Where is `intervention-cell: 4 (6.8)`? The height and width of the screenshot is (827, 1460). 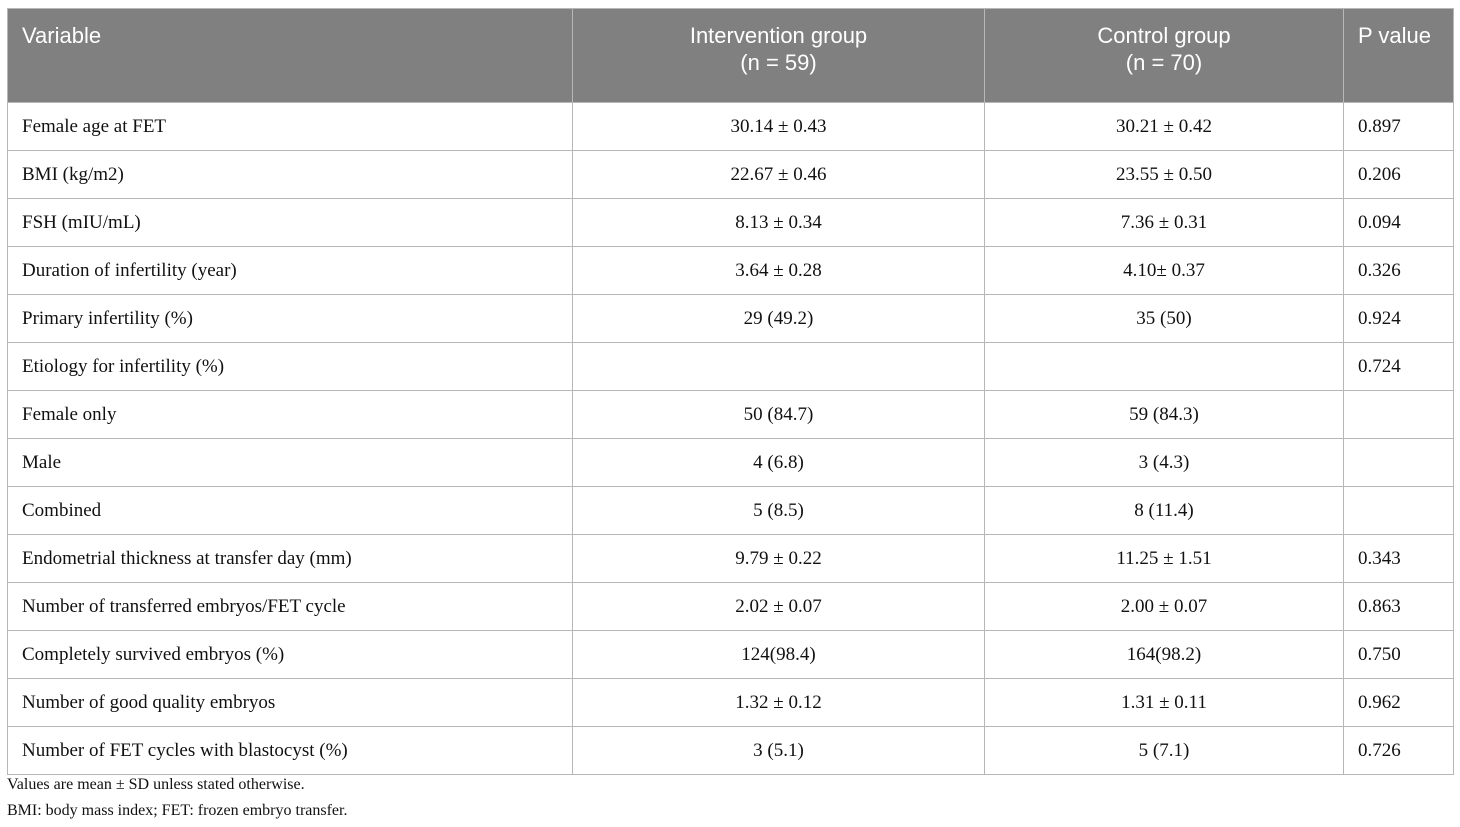
intervention-cell: 4 (6.8) is located at coordinates (778, 462).